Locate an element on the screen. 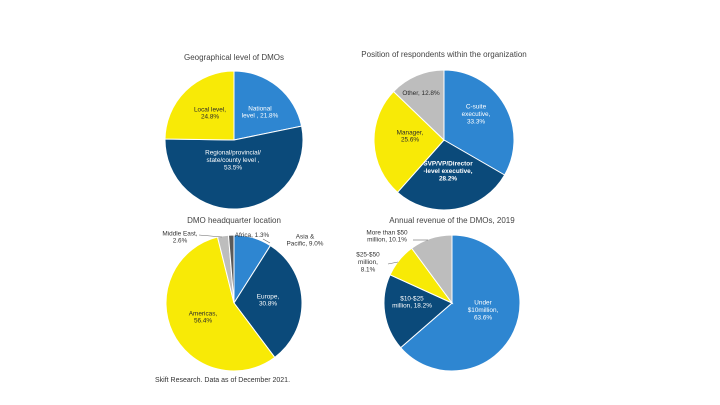  slice-label: Americas, 56.4% is located at coordinates (203, 317).